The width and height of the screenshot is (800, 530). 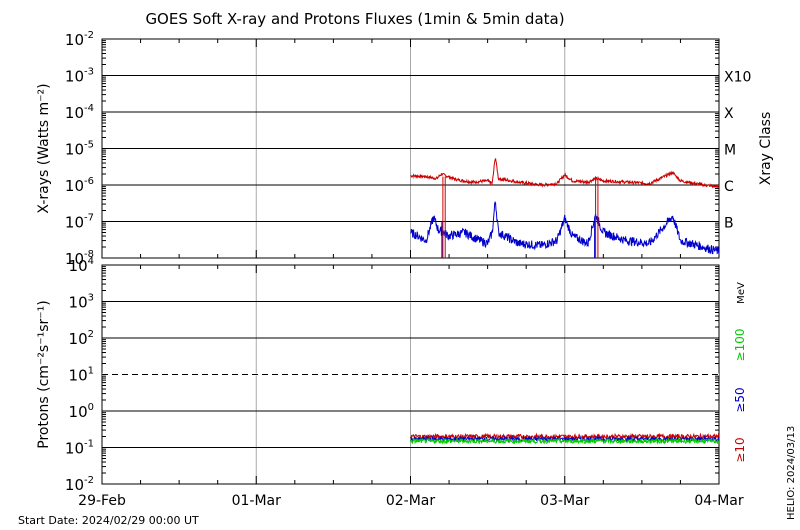 What do you see at coordinates (565, 173) in the screenshot?
I see `xray-long-series-line` at bounding box center [565, 173].